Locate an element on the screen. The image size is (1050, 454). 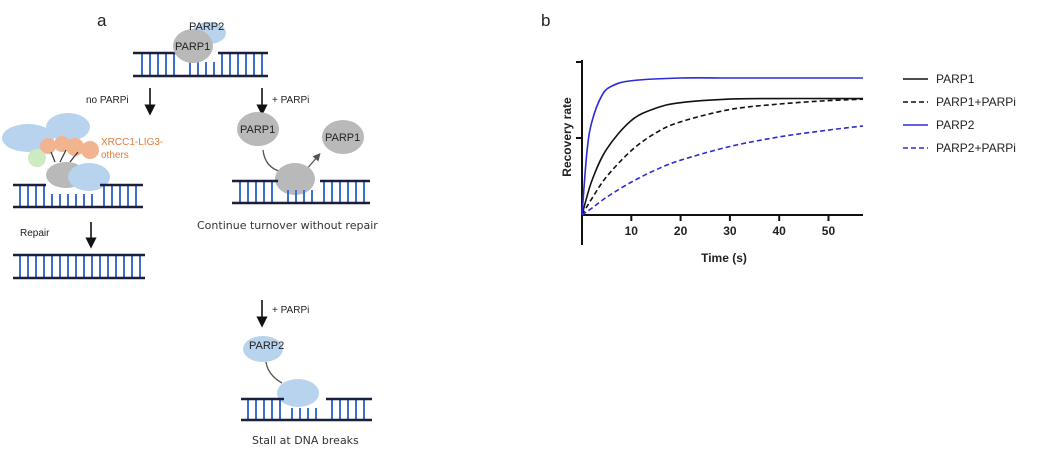
dna-top-rungs is located at coordinates (202, 64).